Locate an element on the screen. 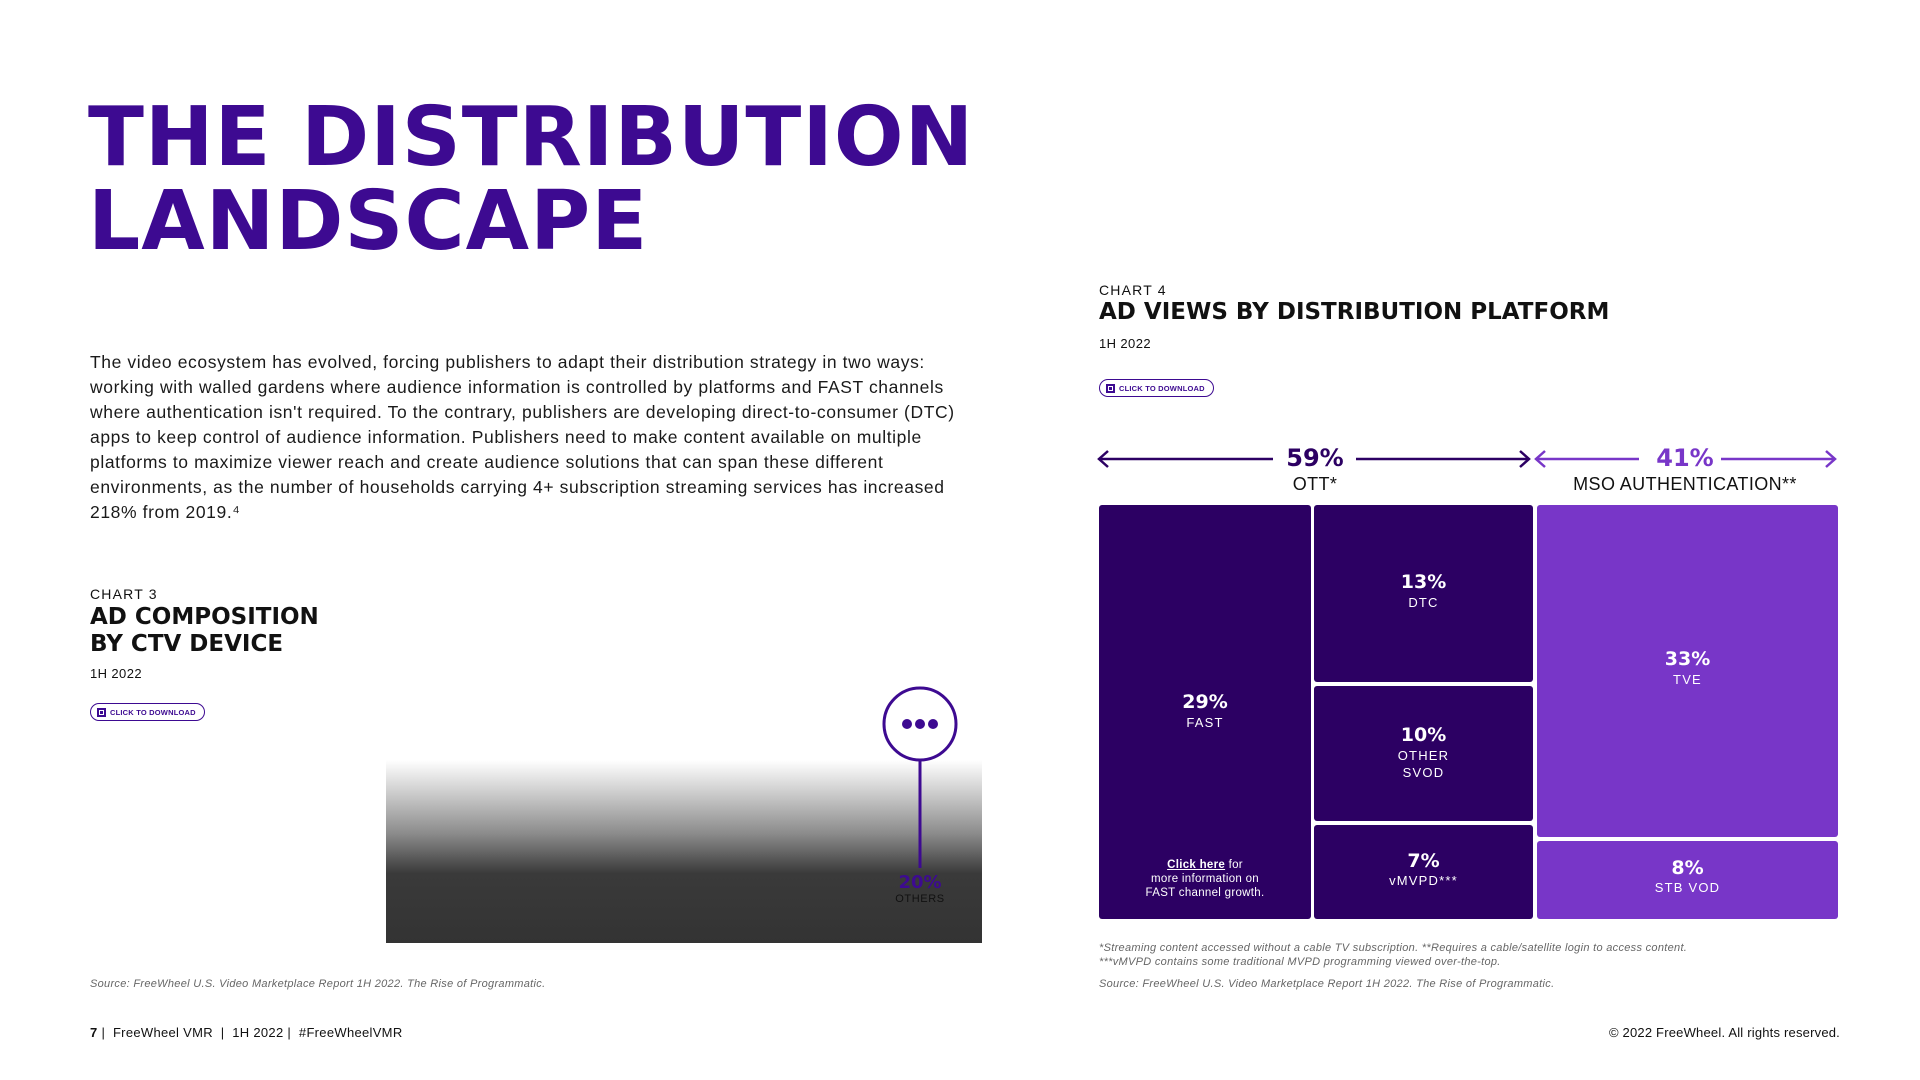 Image resolution: width=1920 pixels, height=1080 pixels. tile-vmvpd: 7% vMVPD*** is located at coordinates (1423, 872).